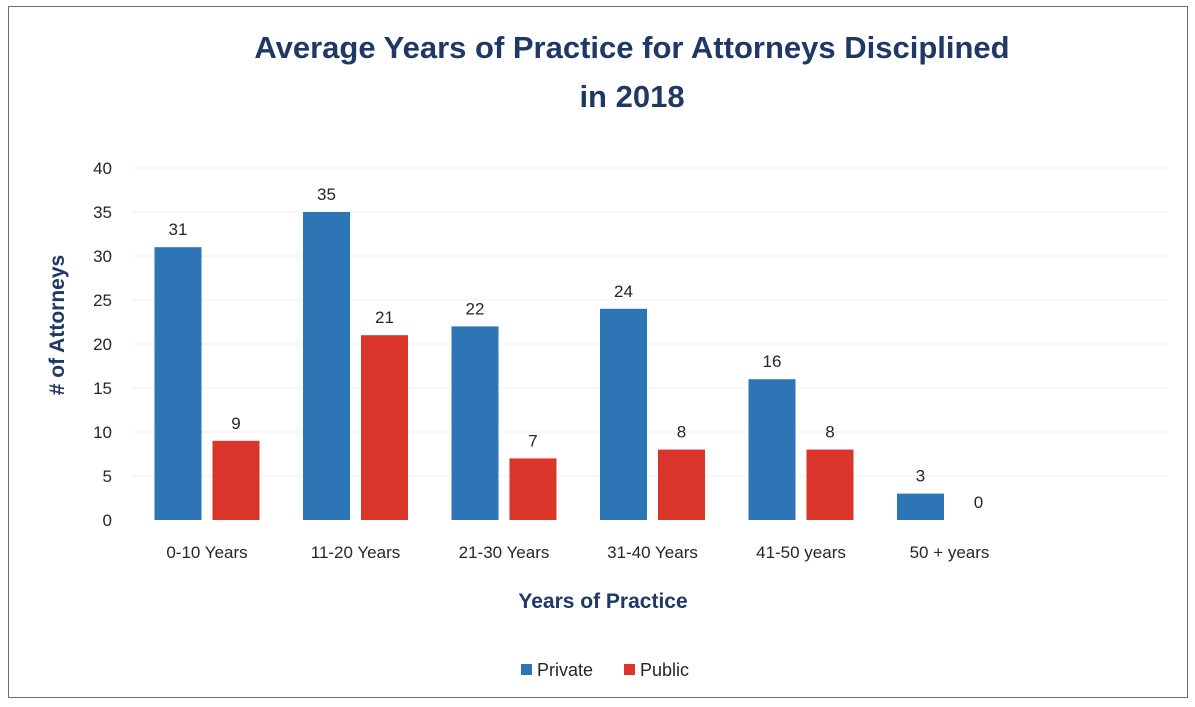 The image size is (1195, 707). I want to click on data-label: 9, so click(235, 423).